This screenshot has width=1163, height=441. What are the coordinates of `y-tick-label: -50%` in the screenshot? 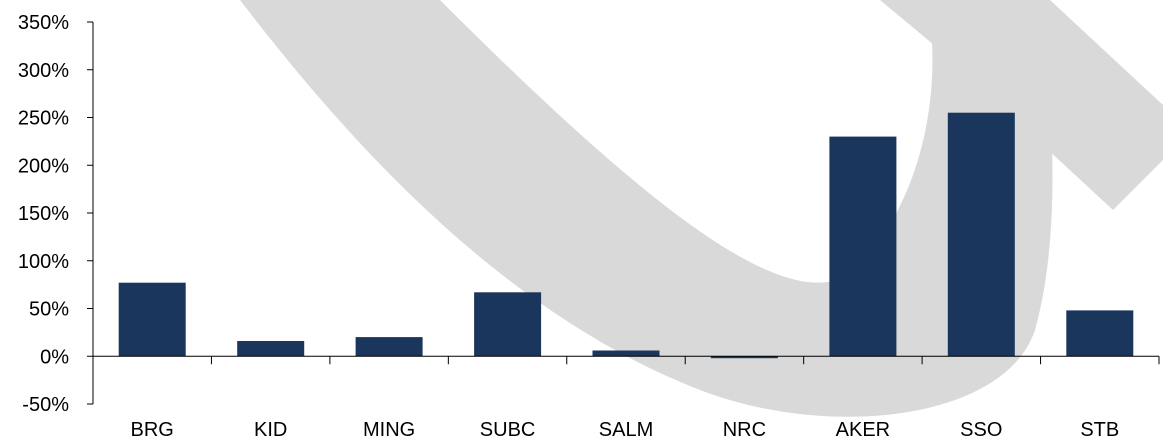 It's located at (45, 405).